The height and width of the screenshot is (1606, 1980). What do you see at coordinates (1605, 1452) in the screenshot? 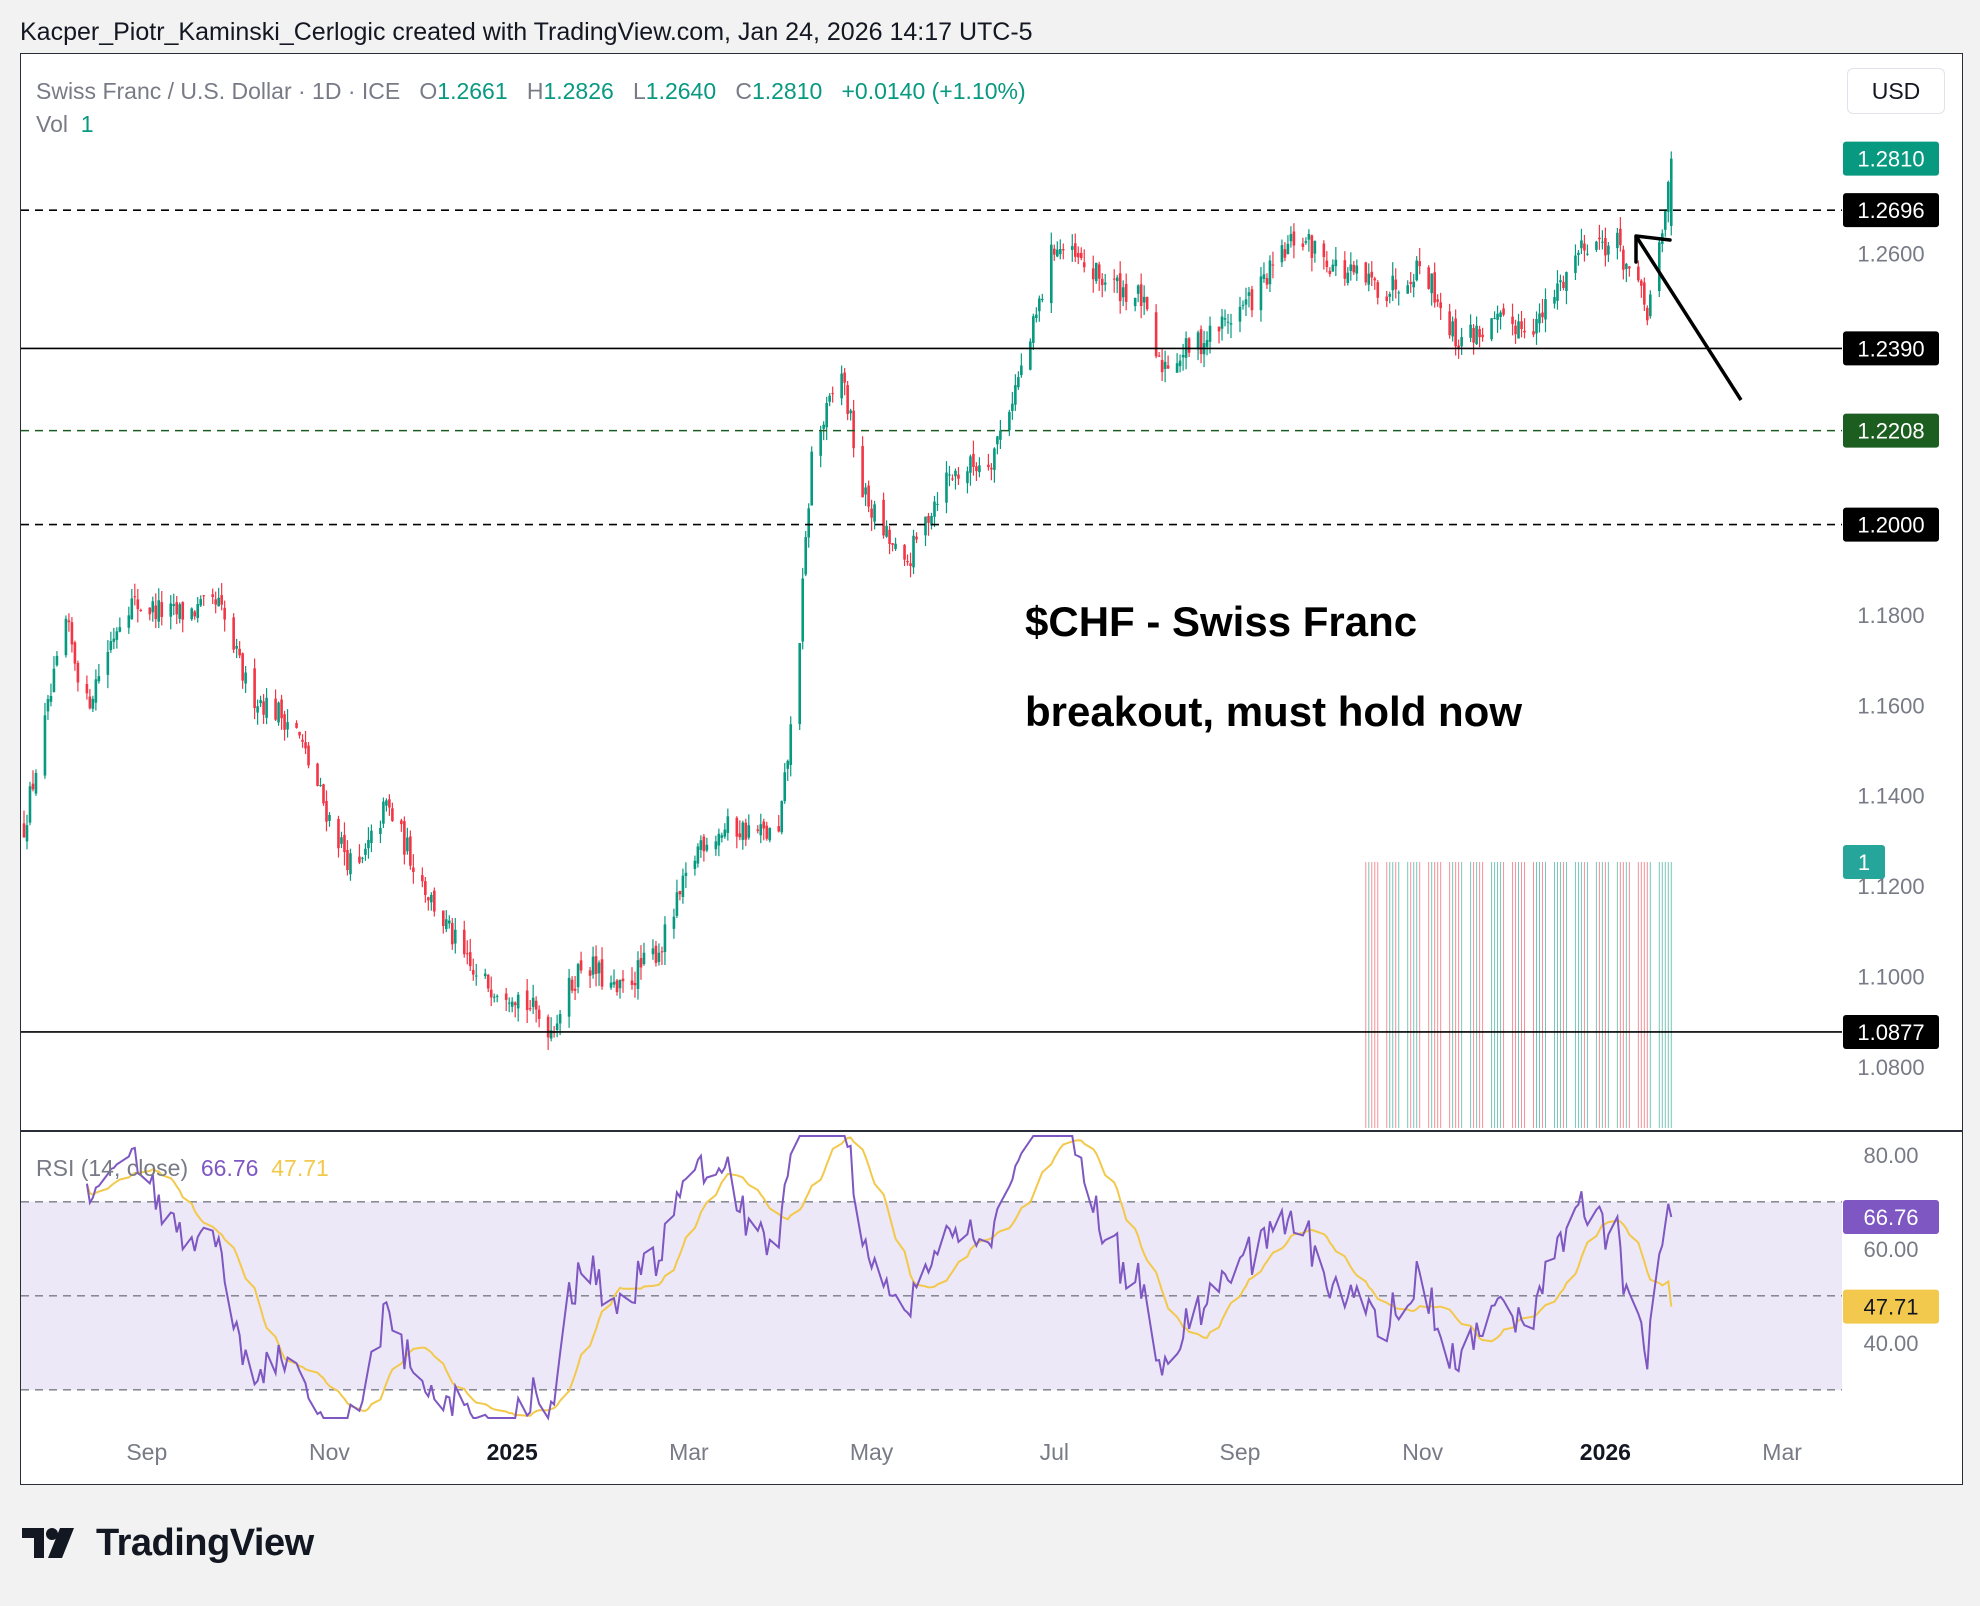
I see `time-axis-tick: 2026` at bounding box center [1605, 1452].